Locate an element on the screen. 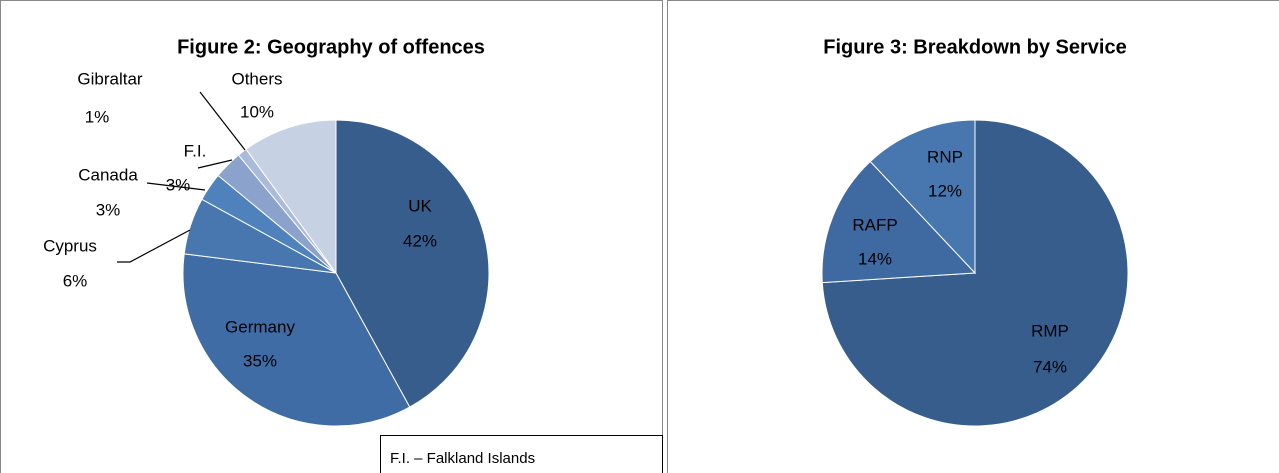 The image size is (1279, 473). slice-value: 10% is located at coordinates (257, 111).